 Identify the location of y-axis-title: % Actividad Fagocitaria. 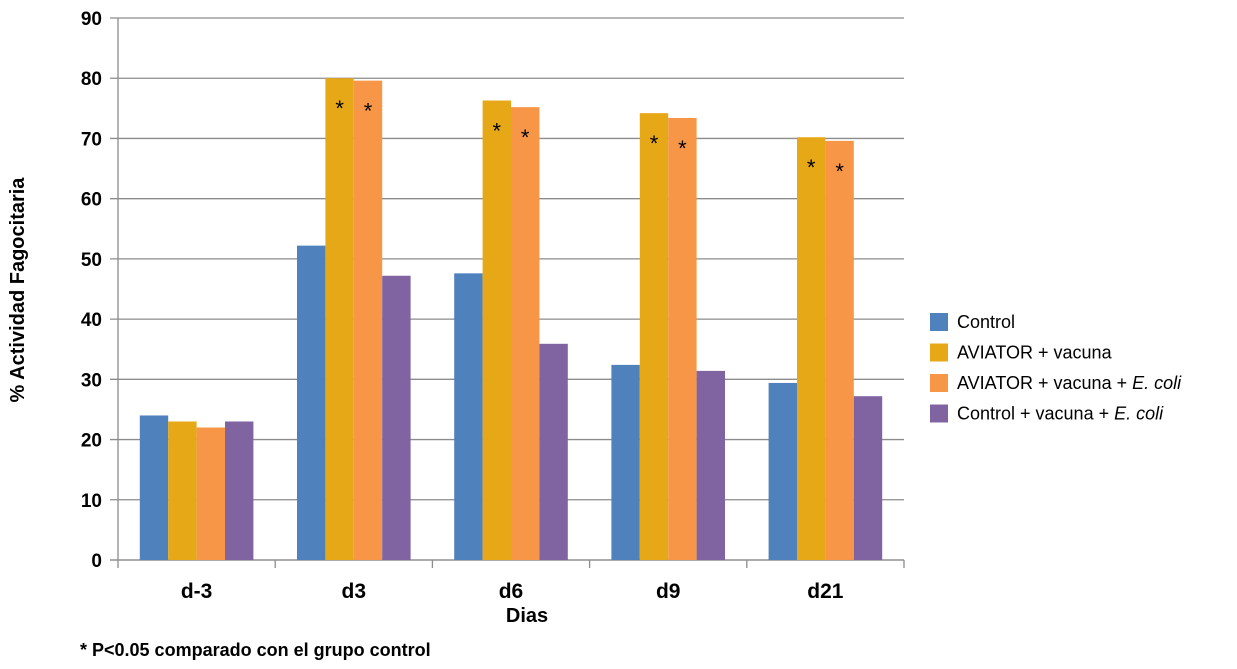
(18, 290).